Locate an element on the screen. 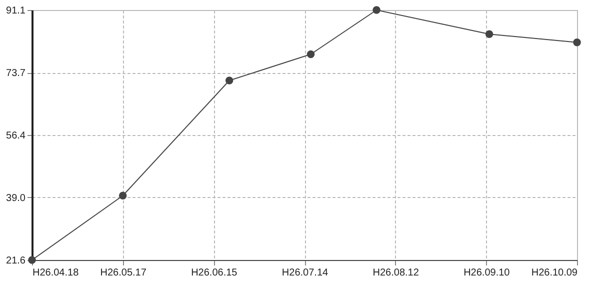 This screenshot has height=288, width=600. y-tick-label: 21.6 is located at coordinates (16, 261).